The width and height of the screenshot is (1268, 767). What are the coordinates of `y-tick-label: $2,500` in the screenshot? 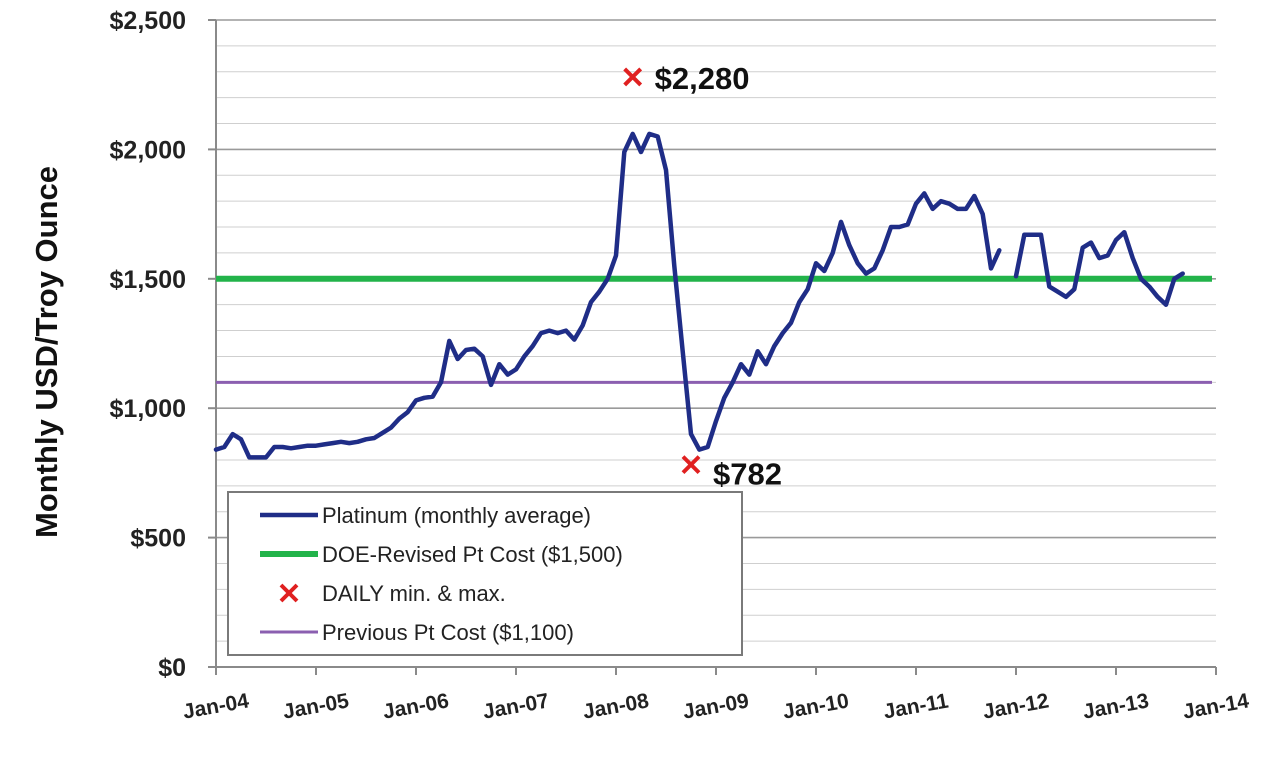 It's located at (148, 21).